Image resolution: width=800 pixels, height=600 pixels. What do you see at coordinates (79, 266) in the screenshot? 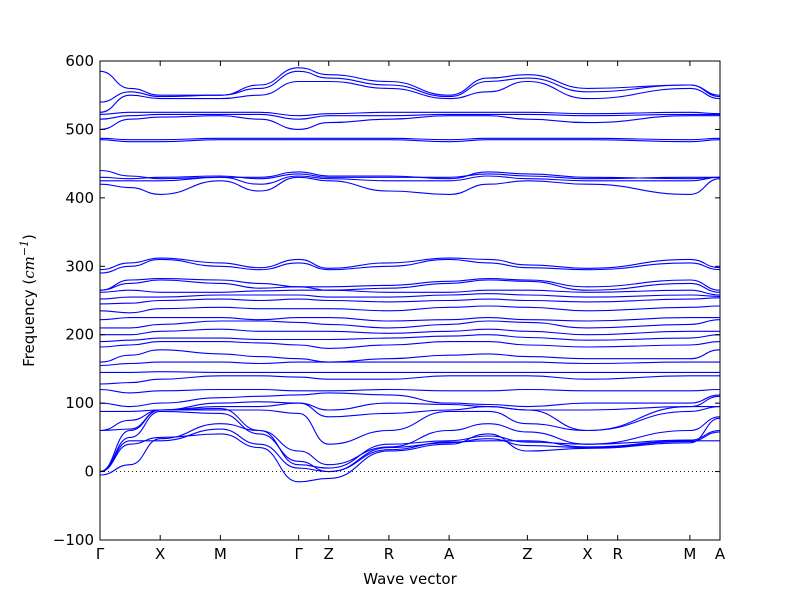
I see `y-tick-label: 300` at bounding box center [79, 266].